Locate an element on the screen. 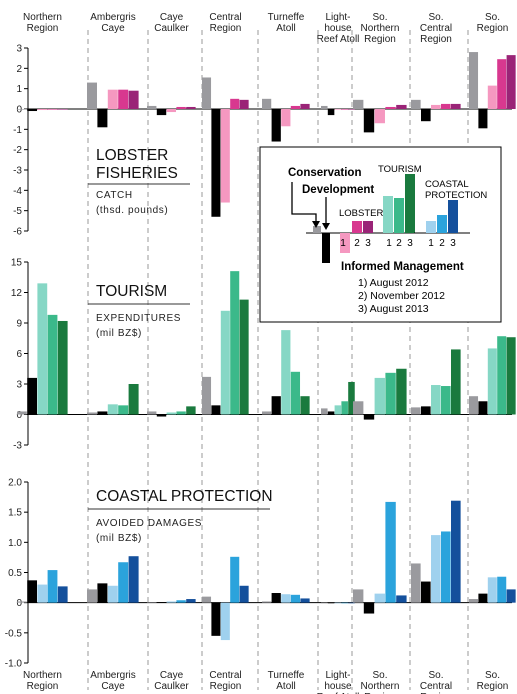 Image resolution: width=517 pixels, height=694 pixels. region-label-top: Ambergris is located at coordinates (113, 17).